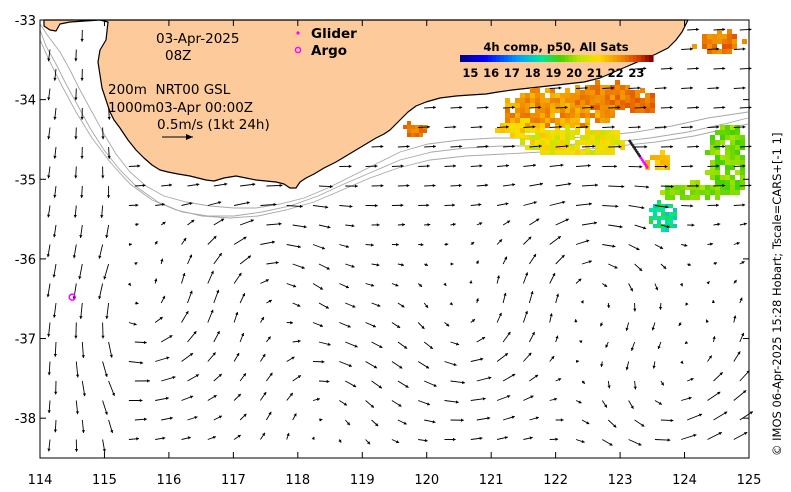  I want to click on colorbar-tick-label: 21, so click(595, 73).